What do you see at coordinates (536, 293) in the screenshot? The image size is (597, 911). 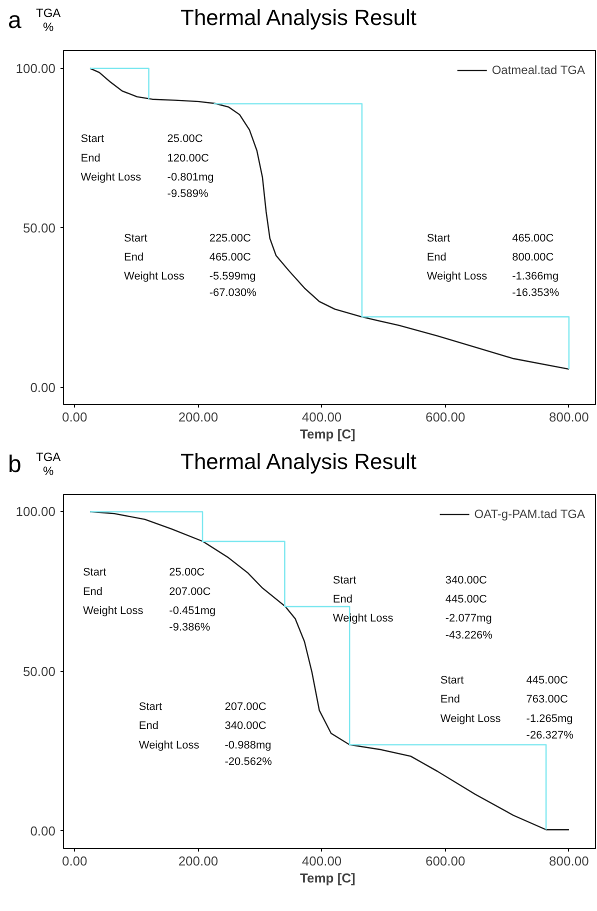 I see `annotation: -16.353%` at bounding box center [536, 293].